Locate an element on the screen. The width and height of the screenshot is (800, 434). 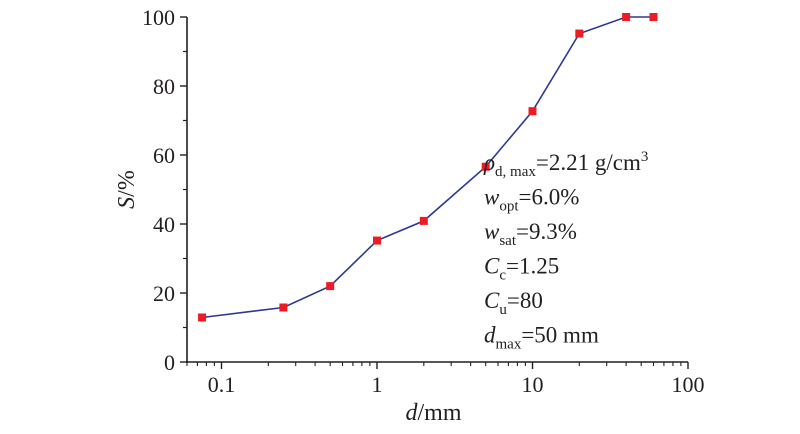
x-tick-label: 1 is located at coordinates (376, 384).